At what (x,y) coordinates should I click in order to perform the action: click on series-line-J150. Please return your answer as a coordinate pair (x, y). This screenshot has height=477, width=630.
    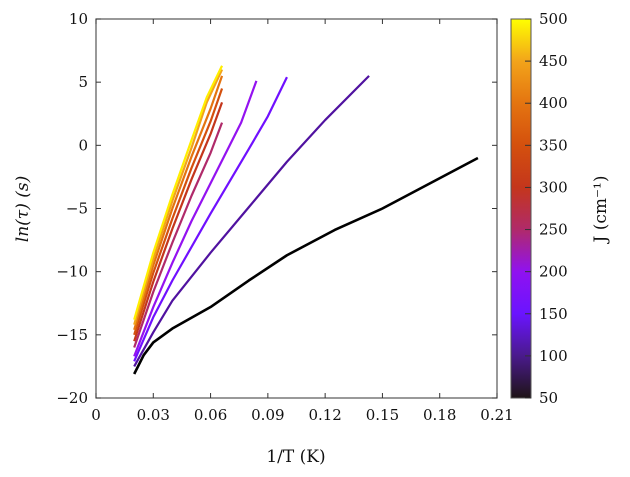
    Looking at the image, I should click on (210, 219).